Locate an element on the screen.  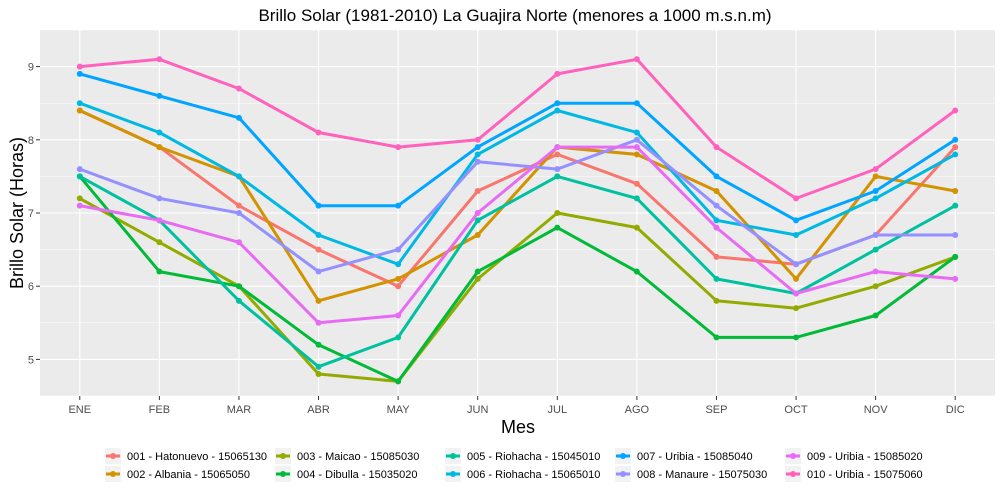
y-tick-label: 7 is located at coordinates (31, 214).